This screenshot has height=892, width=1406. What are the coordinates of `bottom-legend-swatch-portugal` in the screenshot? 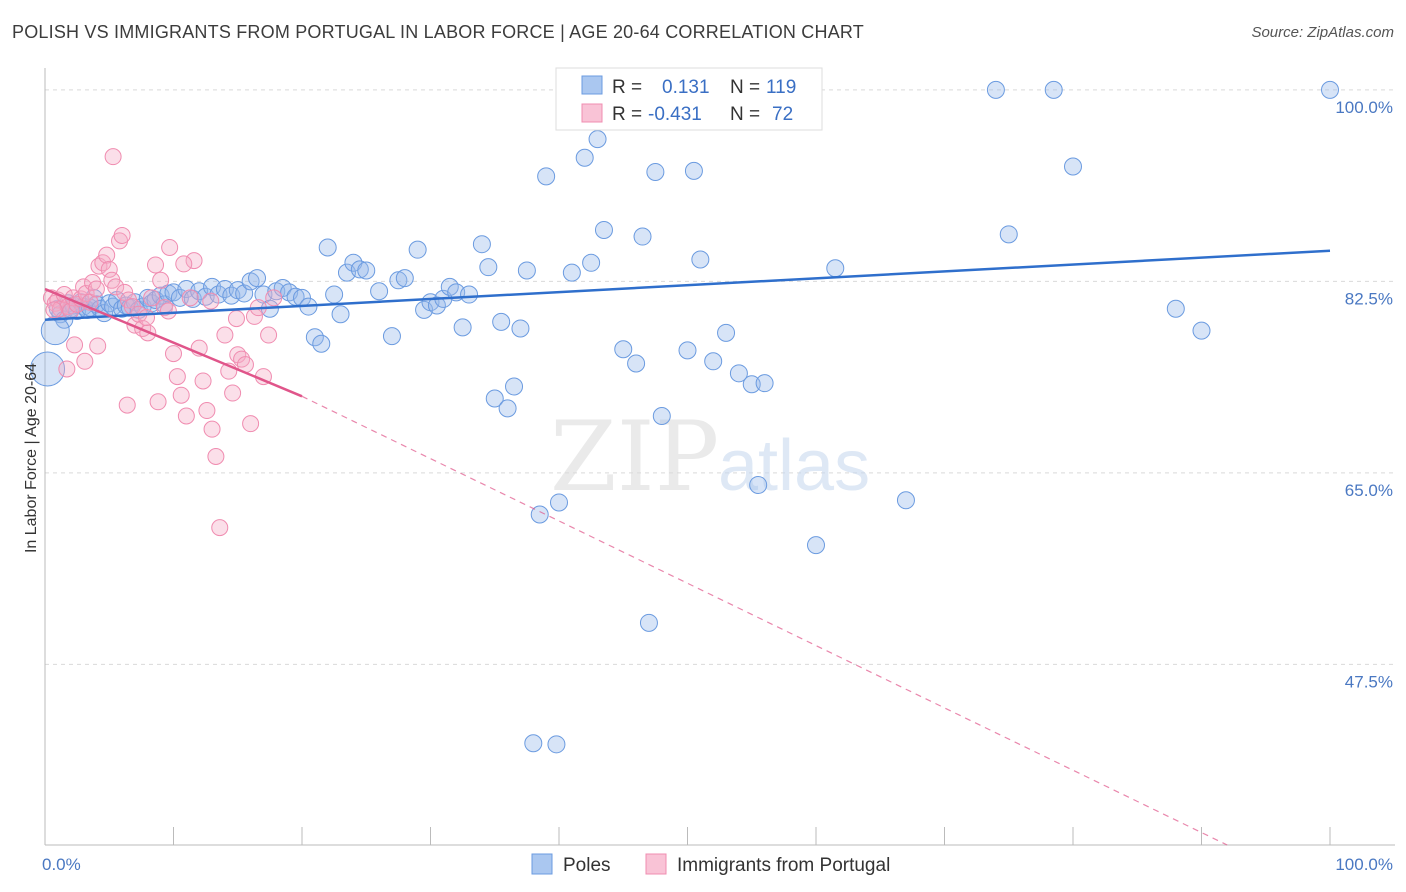 It's located at (656, 864).